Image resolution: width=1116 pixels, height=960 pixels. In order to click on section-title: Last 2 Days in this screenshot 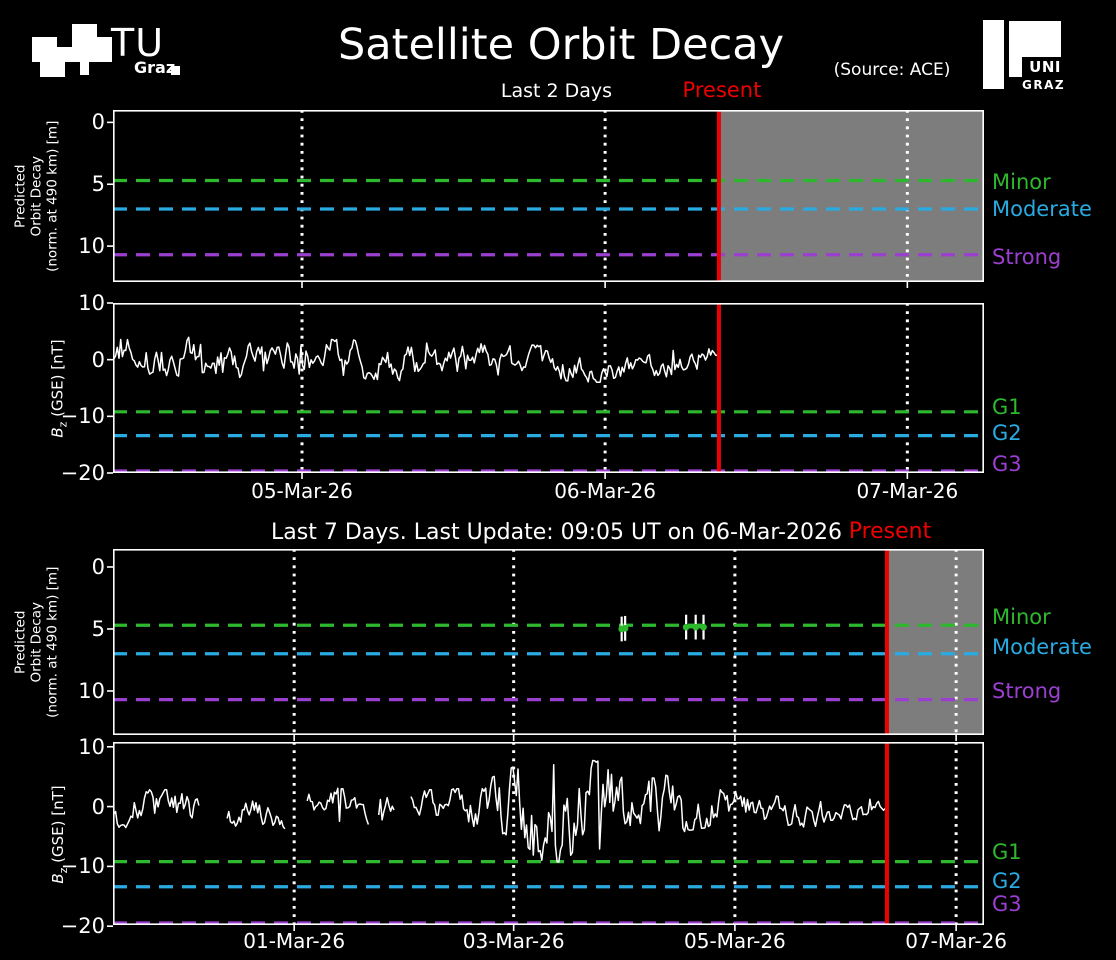, I will do `click(556, 91)`.